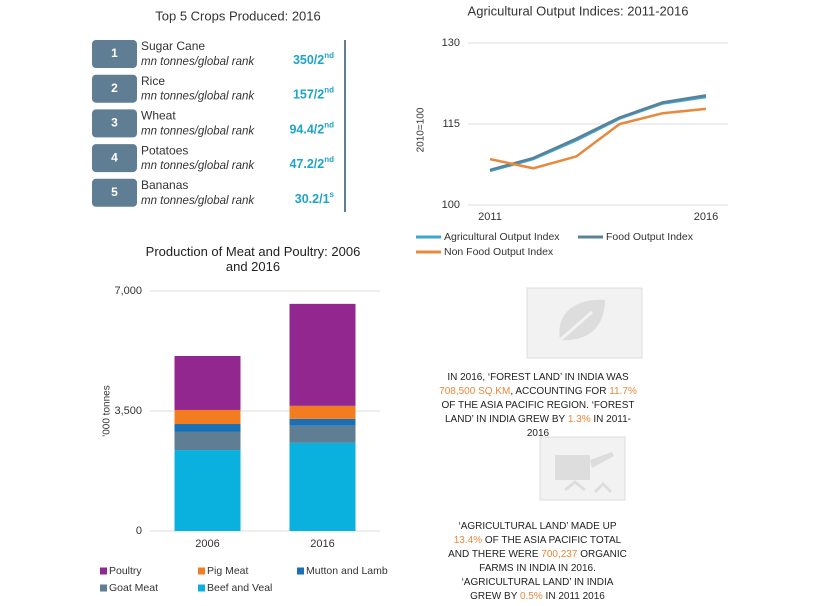 The height and width of the screenshot is (606, 820). Describe the element at coordinates (153, 81) in the screenshot. I see `crop-name: Rice` at that location.